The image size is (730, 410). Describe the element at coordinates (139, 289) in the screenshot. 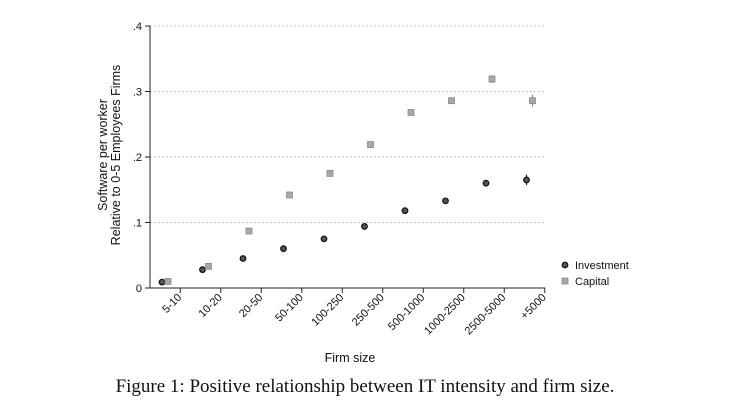

I see `y-tick-label: 0` at that location.